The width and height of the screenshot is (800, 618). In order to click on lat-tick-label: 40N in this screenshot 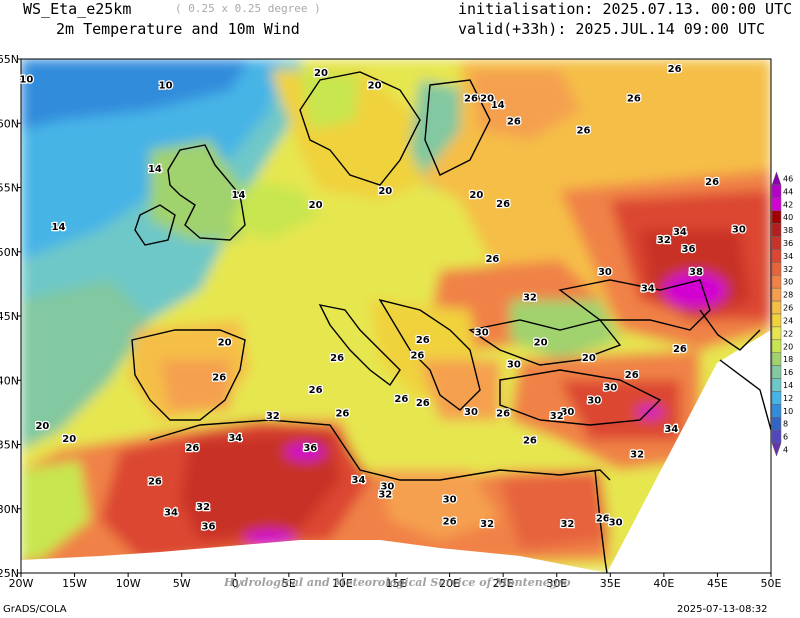, I will do `click(9, 380)`.